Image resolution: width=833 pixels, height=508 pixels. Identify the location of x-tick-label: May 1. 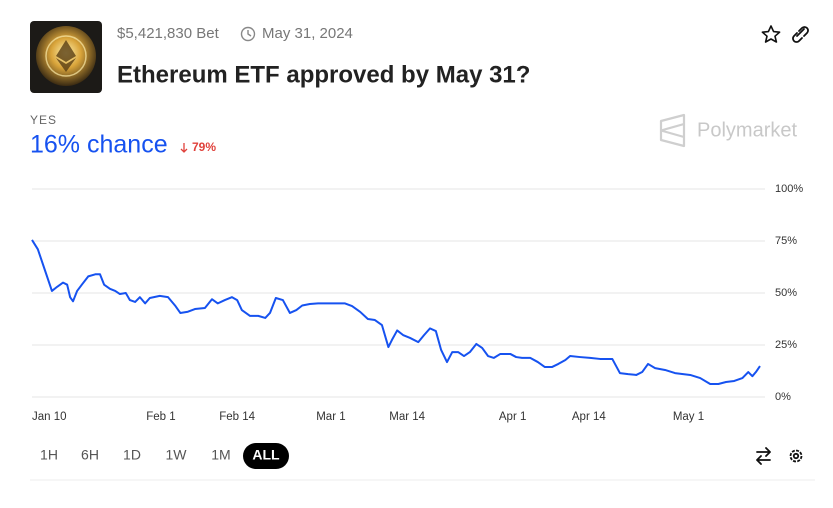
(688, 417).